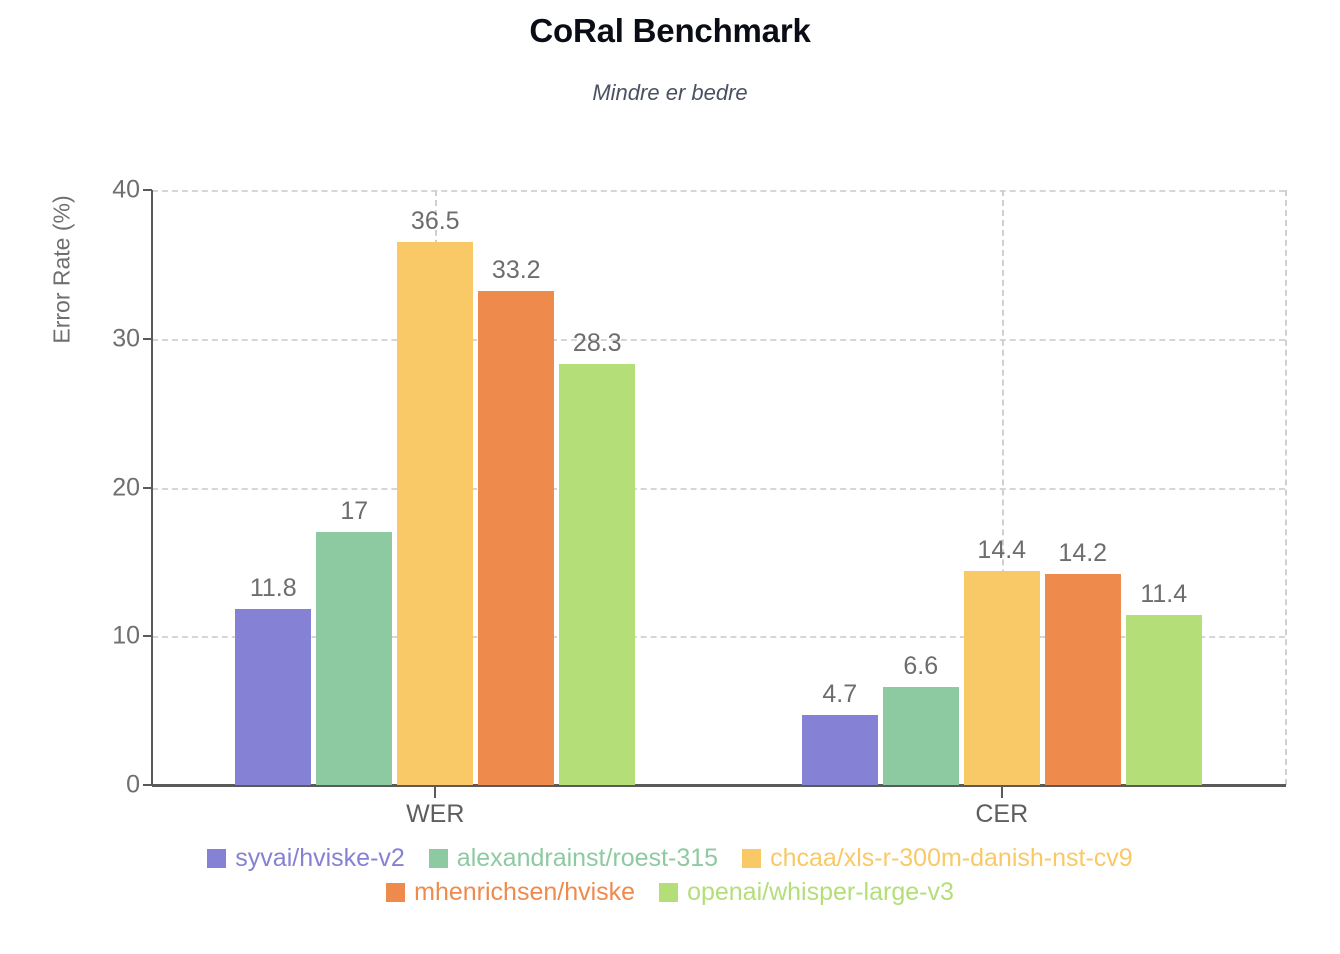 The image size is (1340, 954). What do you see at coordinates (435, 221) in the screenshot?
I see `bar-value-label: 36.5` at bounding box center [435, 221].